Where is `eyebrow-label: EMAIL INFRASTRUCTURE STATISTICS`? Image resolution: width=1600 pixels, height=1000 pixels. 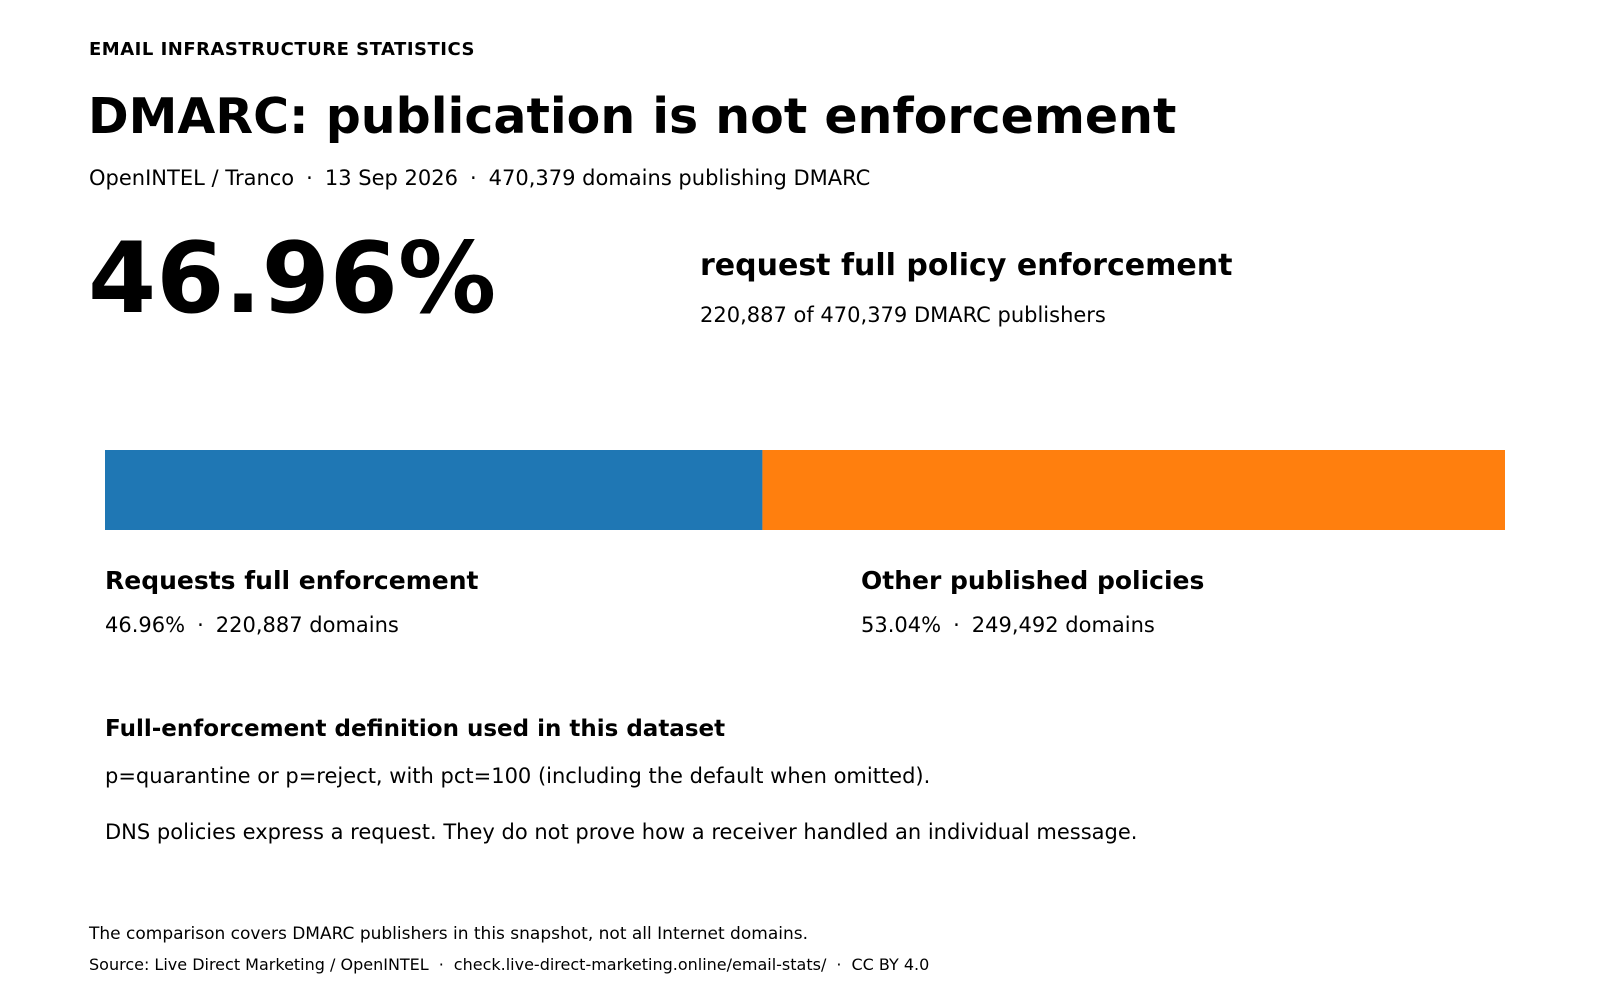 eyebrow-label: EMAIL INFRASTRUCTURE STATISTICS is located at coordinates (282, 49).